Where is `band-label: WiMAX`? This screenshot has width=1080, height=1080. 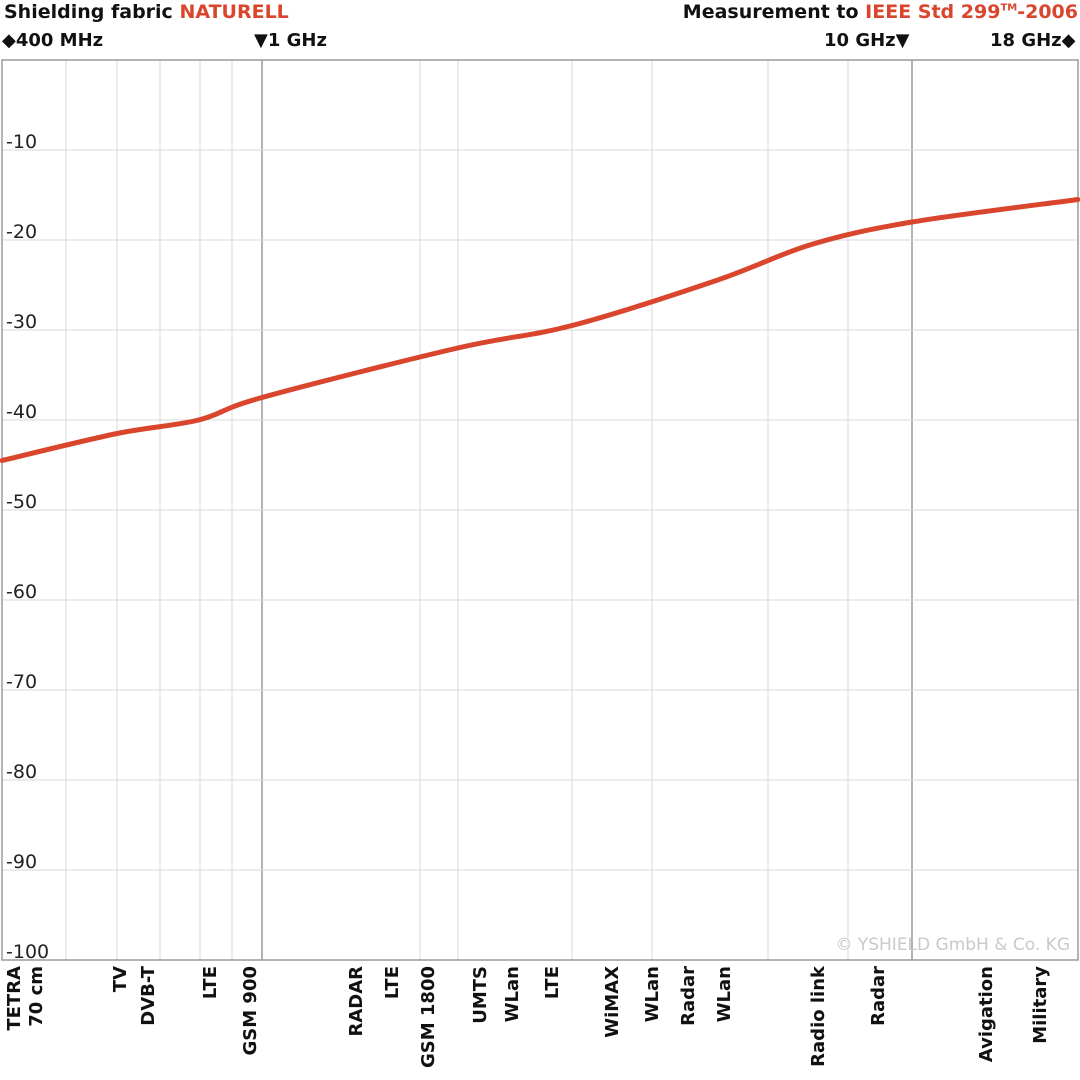
band-label: WiMAX is located at coordinates (612, 1002).